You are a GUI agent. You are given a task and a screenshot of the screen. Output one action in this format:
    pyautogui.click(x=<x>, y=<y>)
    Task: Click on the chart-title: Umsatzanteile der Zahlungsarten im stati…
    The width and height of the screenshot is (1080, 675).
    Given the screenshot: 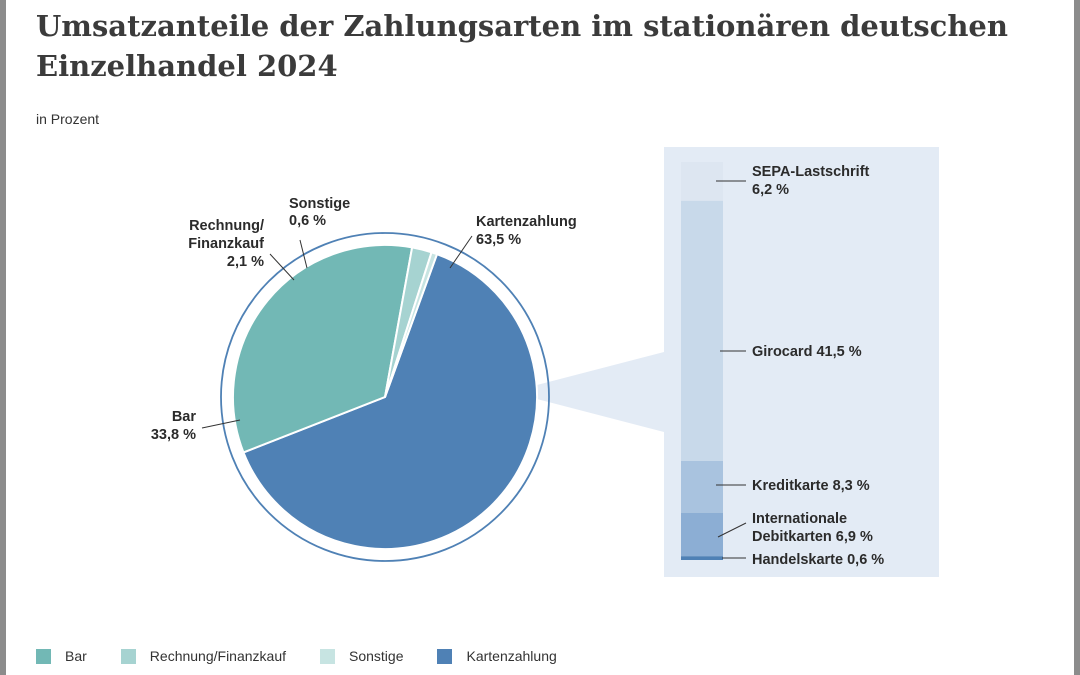 What is the action you would take?
    pyautogui.click(x=522, y=46)
    